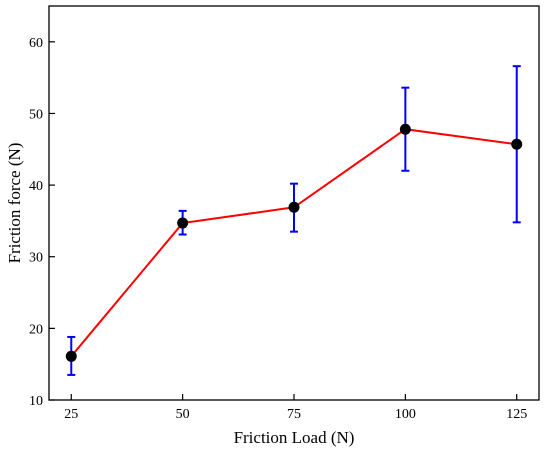 This screenshot has height=449, width=550. What do you see at coordinates (42, 222) in the screenshot?
I see `y-axis-ticks: 10 20 30 40 50 60` at bounding box center [42, 222].